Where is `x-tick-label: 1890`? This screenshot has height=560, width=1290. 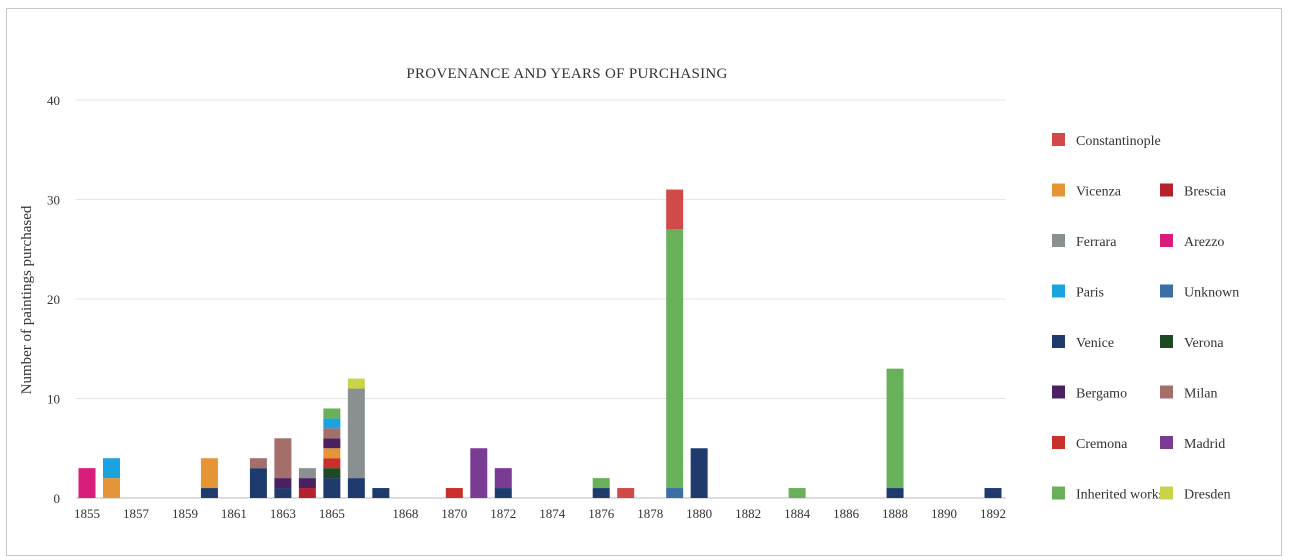
x-tick-label: 1890 is located at coordinates (944, 513).